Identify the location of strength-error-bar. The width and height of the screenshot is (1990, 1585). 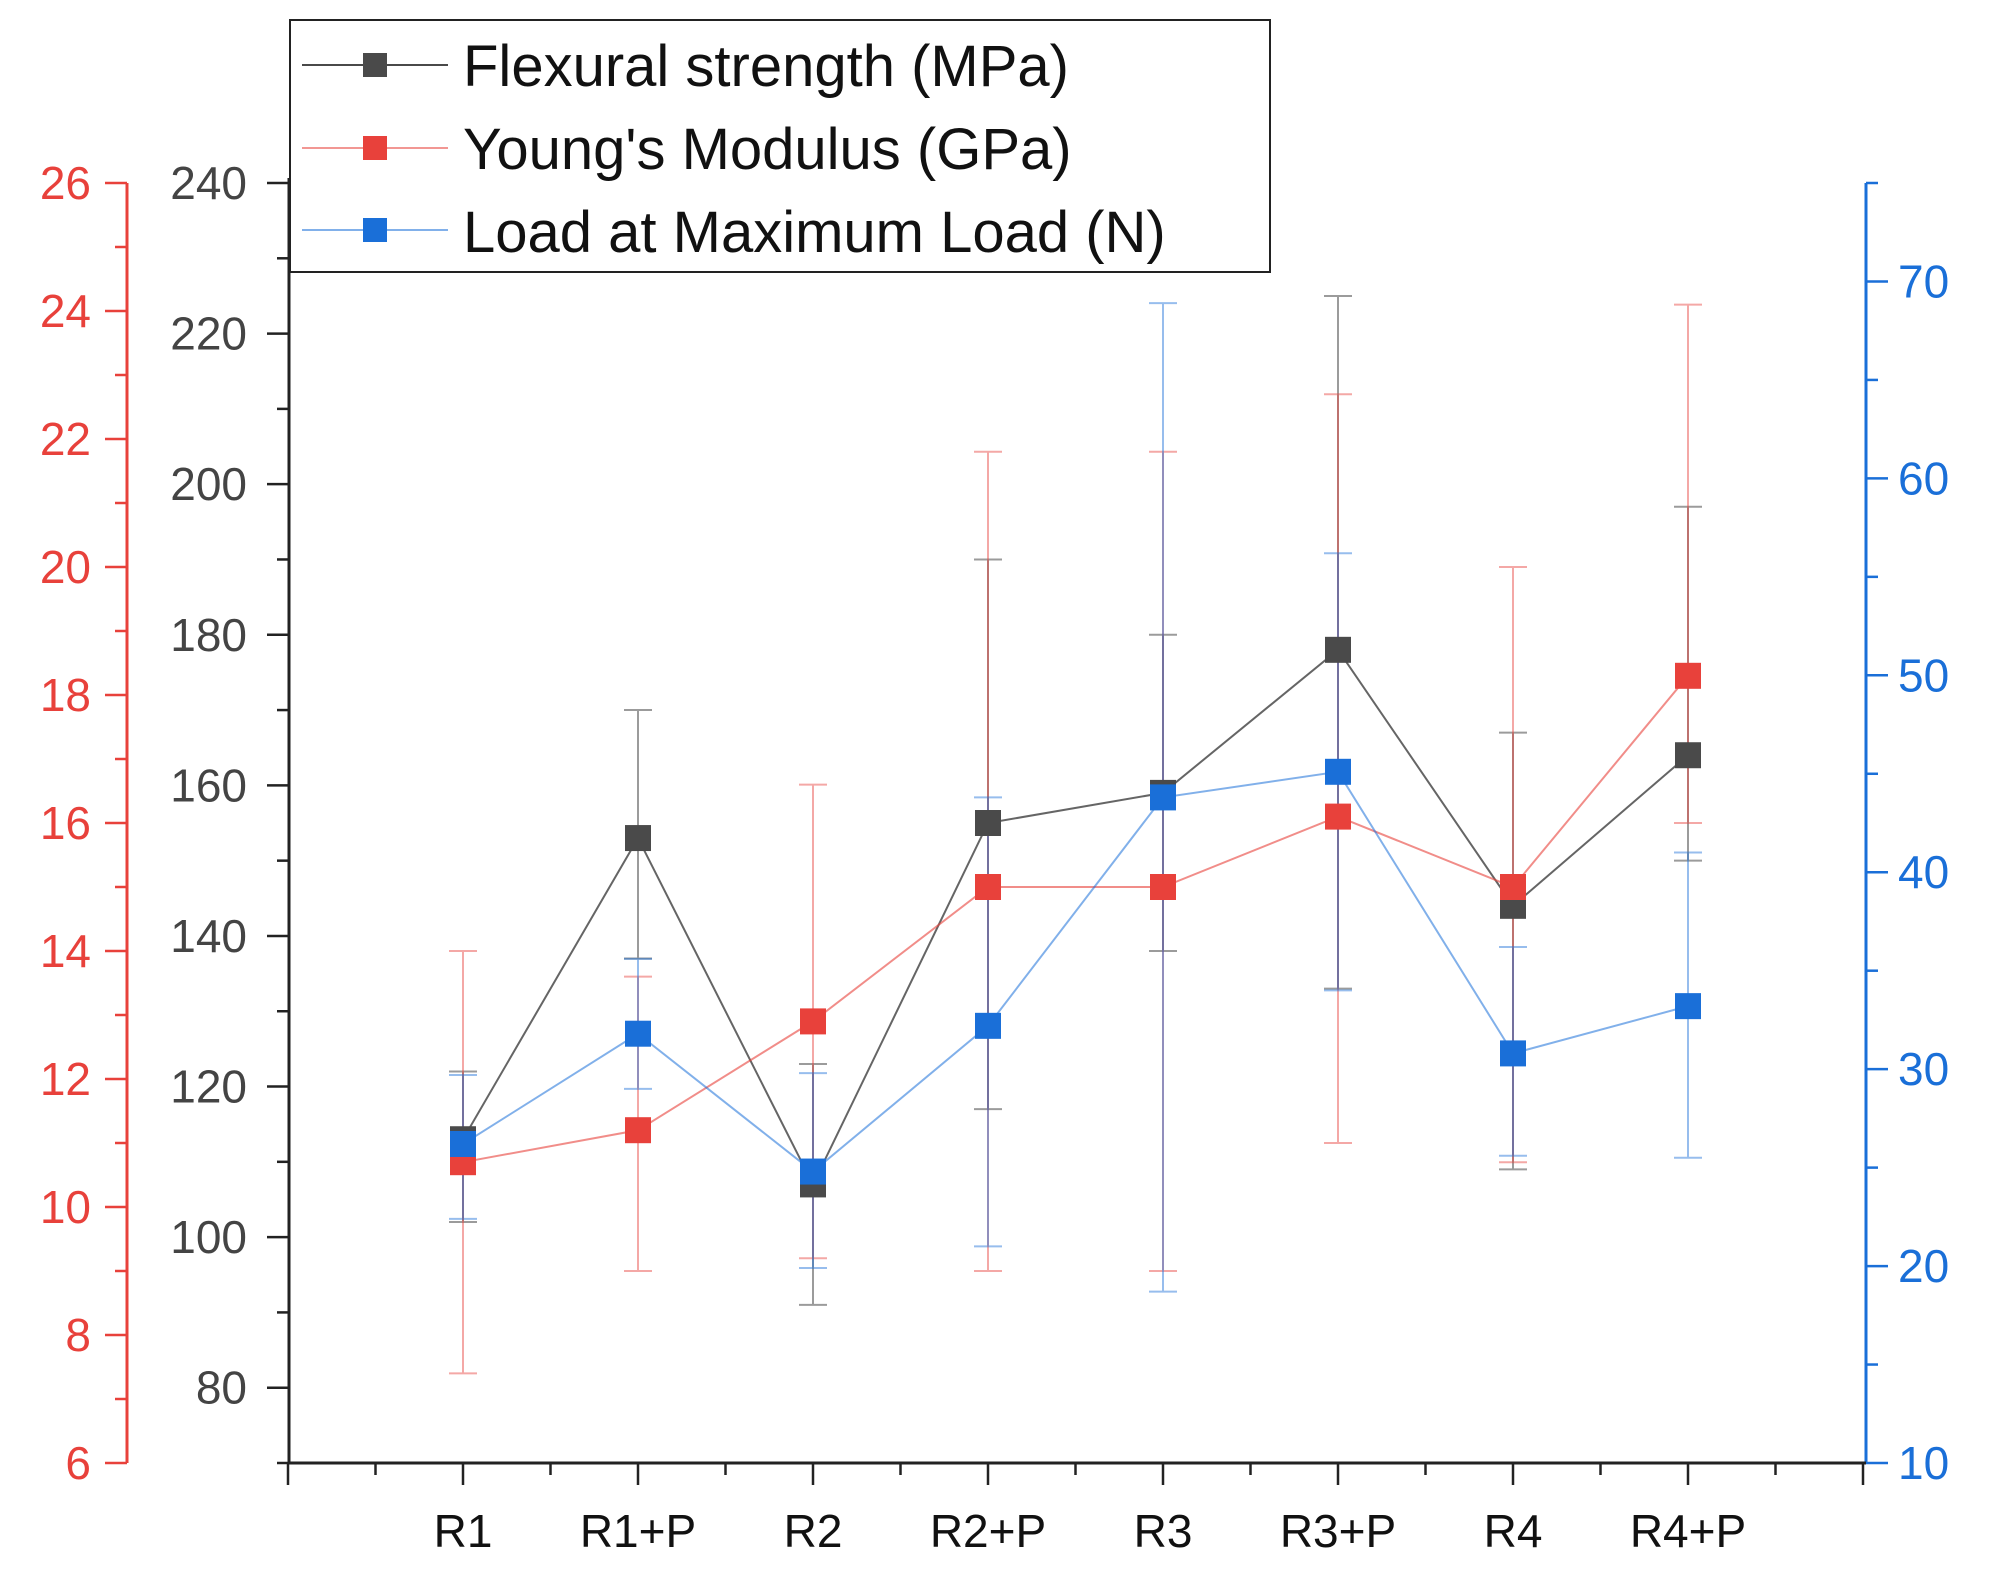
(1513, 951).